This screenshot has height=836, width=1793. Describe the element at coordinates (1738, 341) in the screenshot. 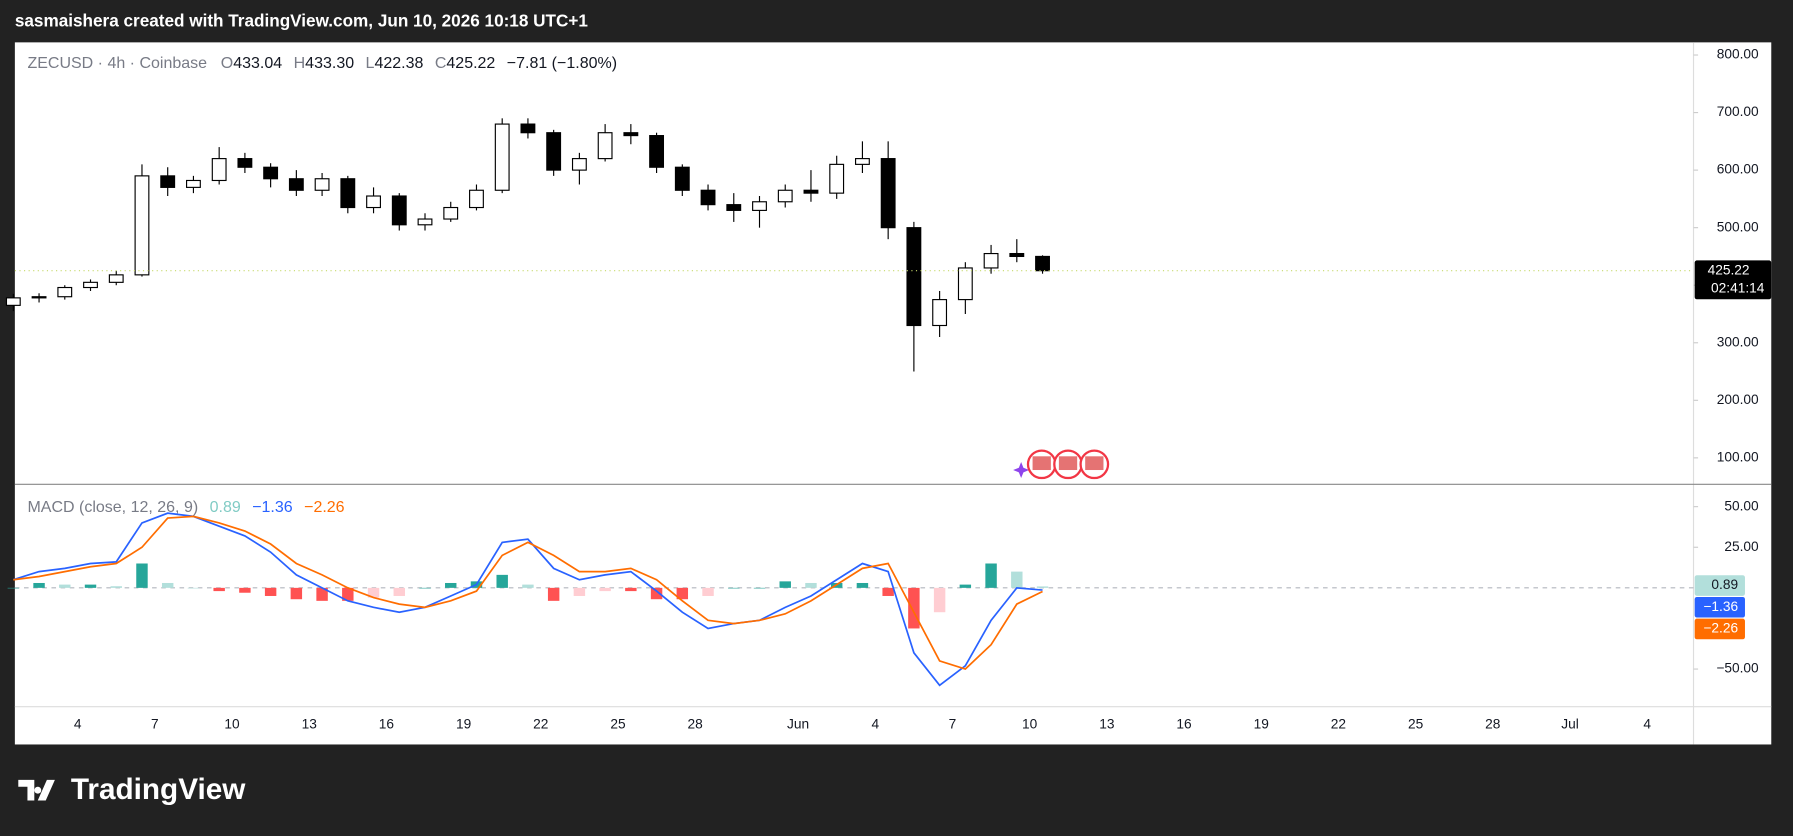

I see `y-tick-label: 300.00` at that location.